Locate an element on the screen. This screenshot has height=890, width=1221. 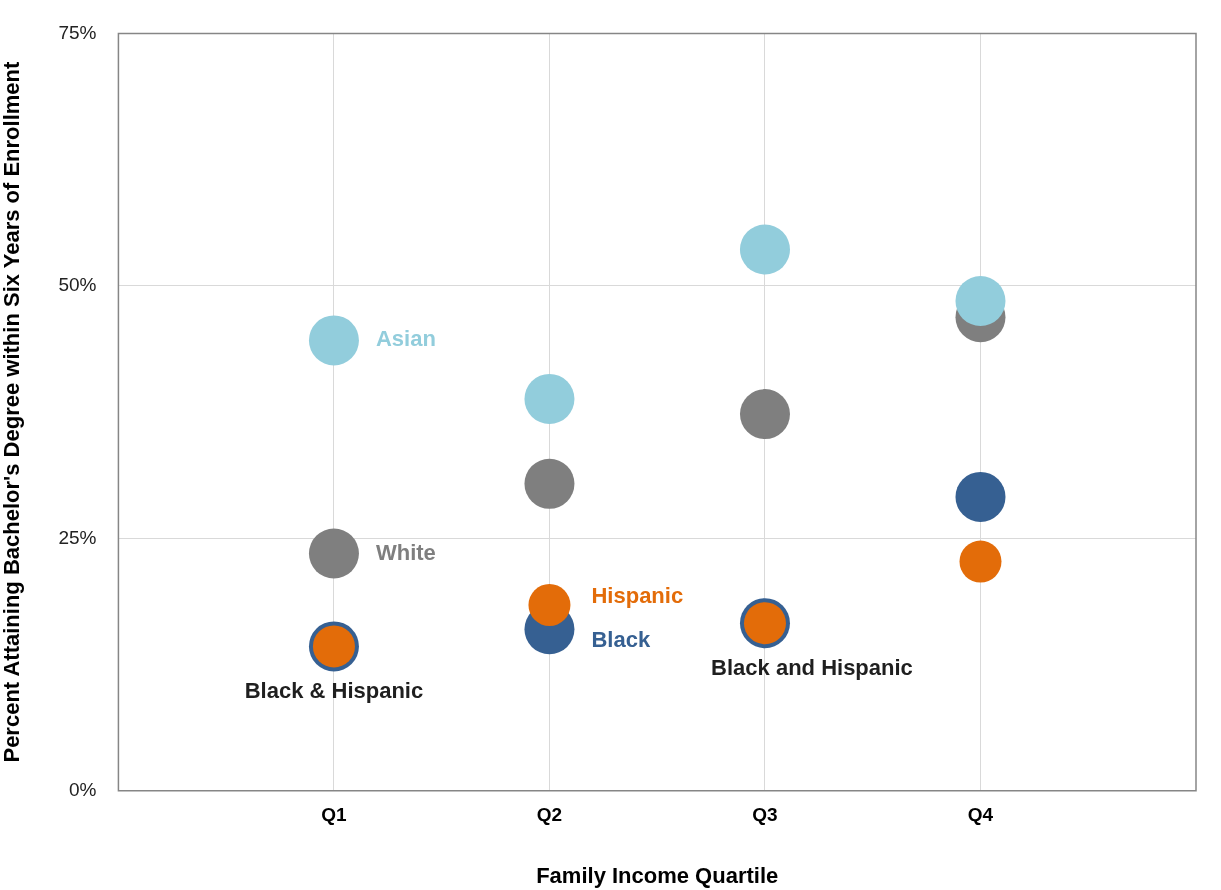
y-tick-label: 0% is located at coordinates (82, 790).